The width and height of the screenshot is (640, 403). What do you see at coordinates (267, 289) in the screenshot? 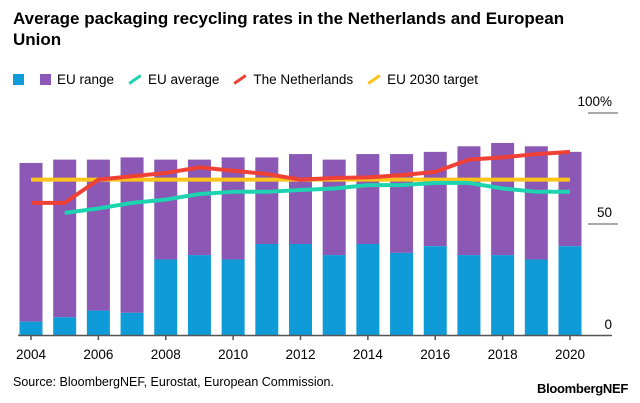
I see `bar-min-2011` at bounding box center [267, 289].